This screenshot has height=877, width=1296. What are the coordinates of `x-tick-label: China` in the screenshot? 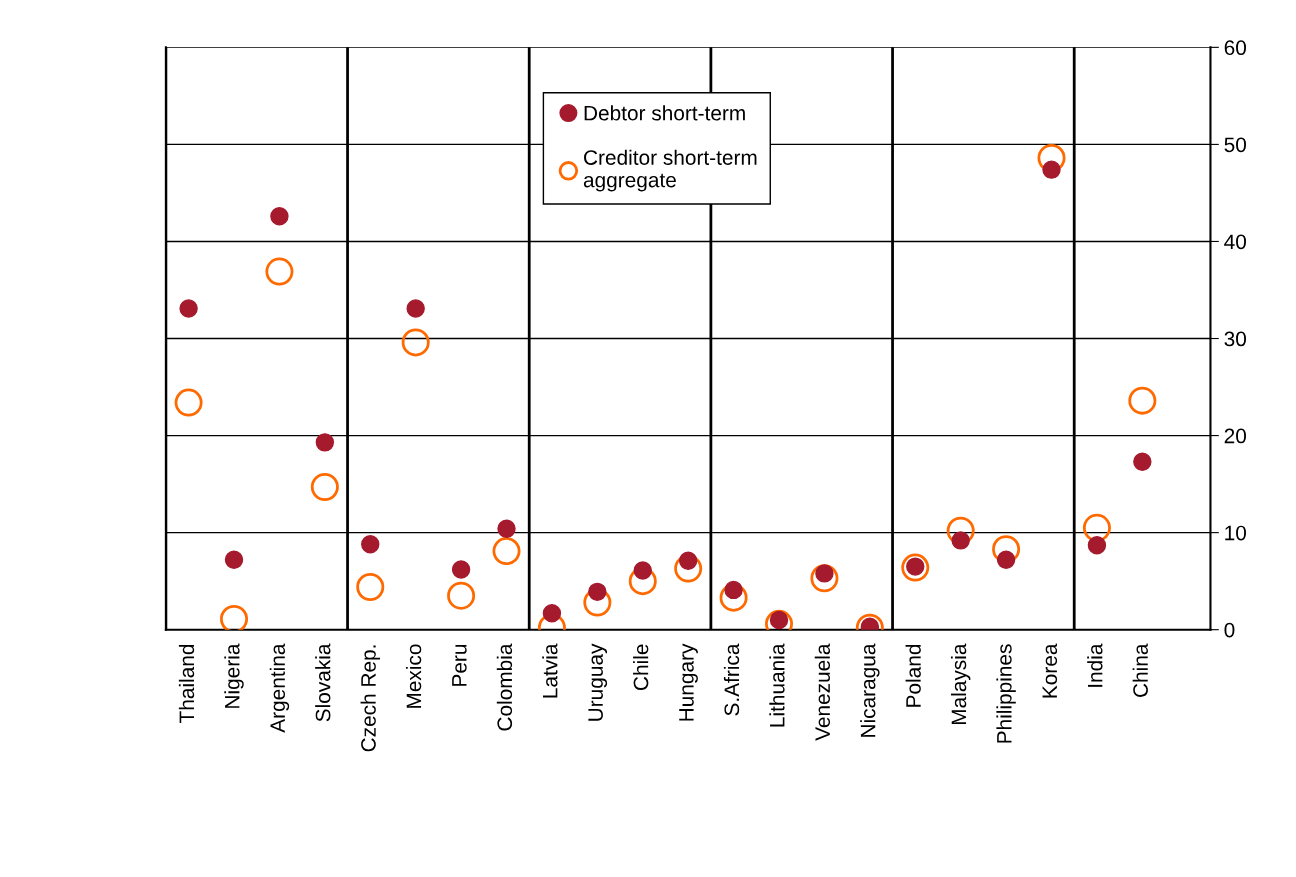 It's located at (1140, 670).